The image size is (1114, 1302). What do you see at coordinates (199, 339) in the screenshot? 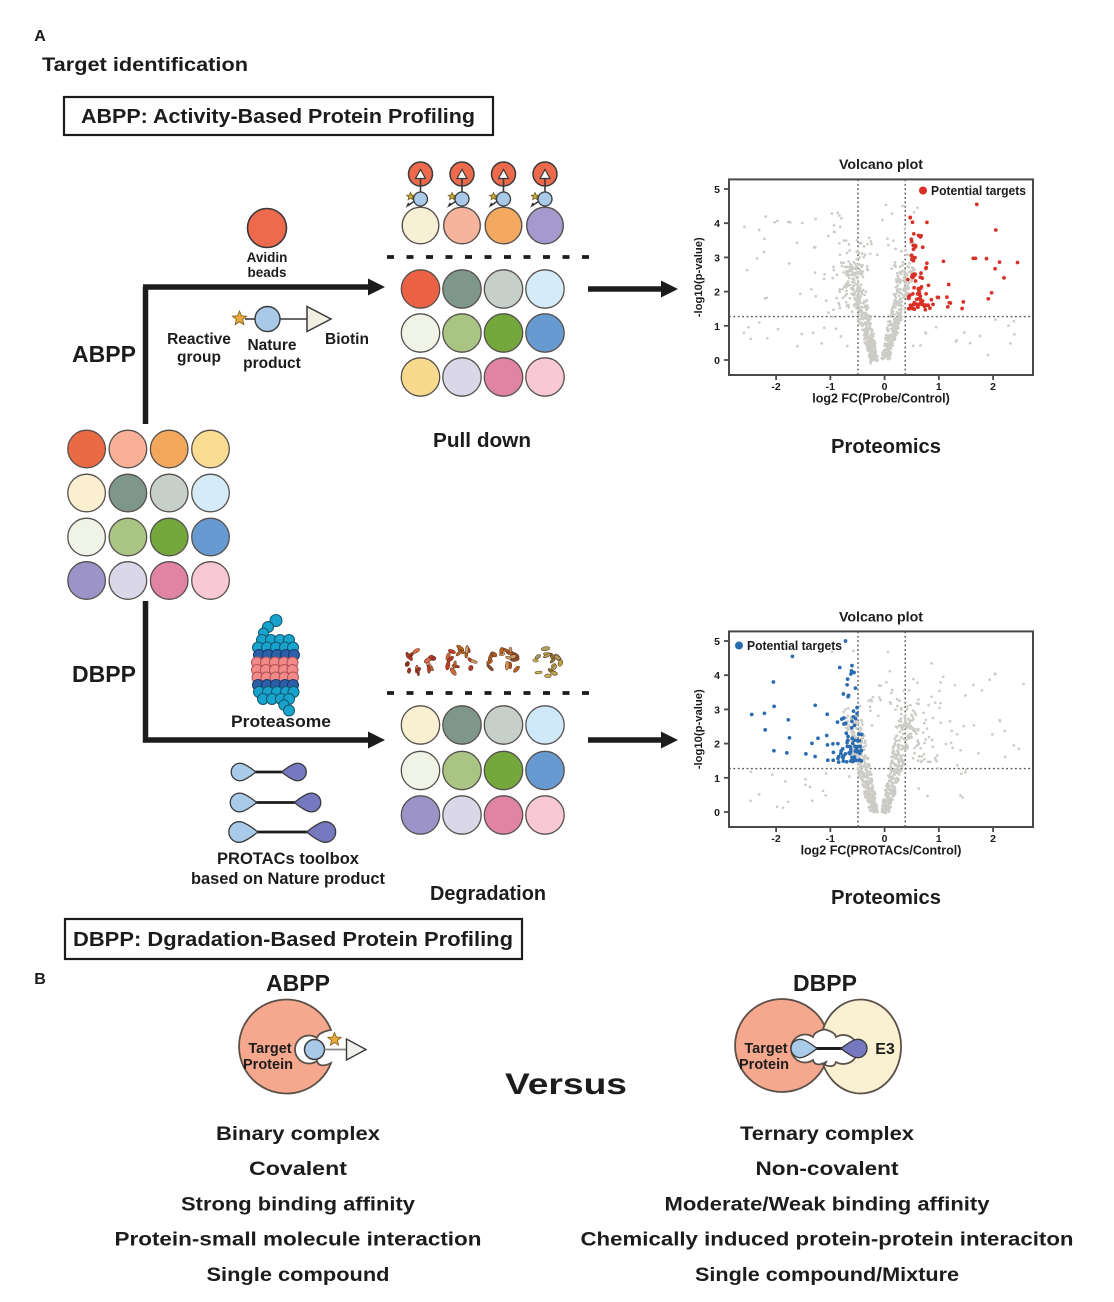
I see `svg-text: Reactive` at bounding box center [199, 339].